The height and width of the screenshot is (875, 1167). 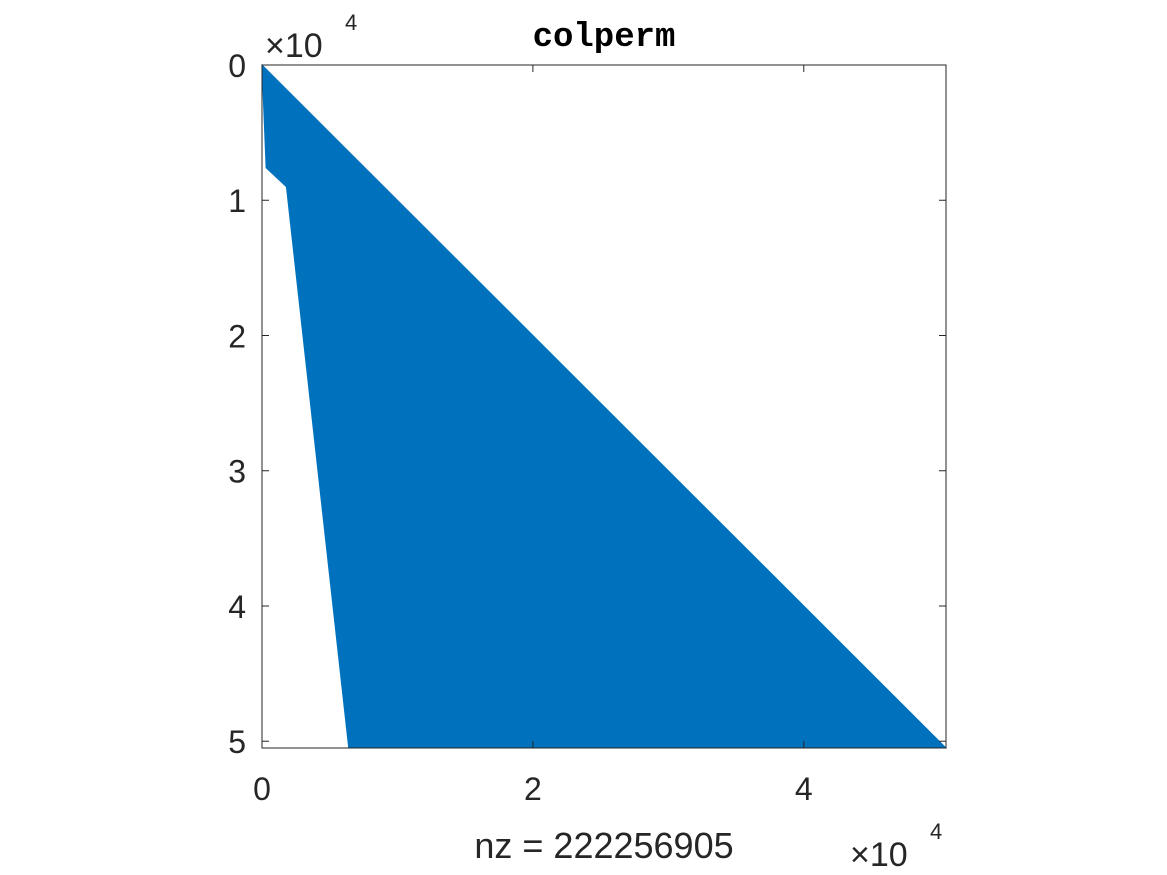 I want to click on y-tick-label: 5, so click(x=237, y=742).